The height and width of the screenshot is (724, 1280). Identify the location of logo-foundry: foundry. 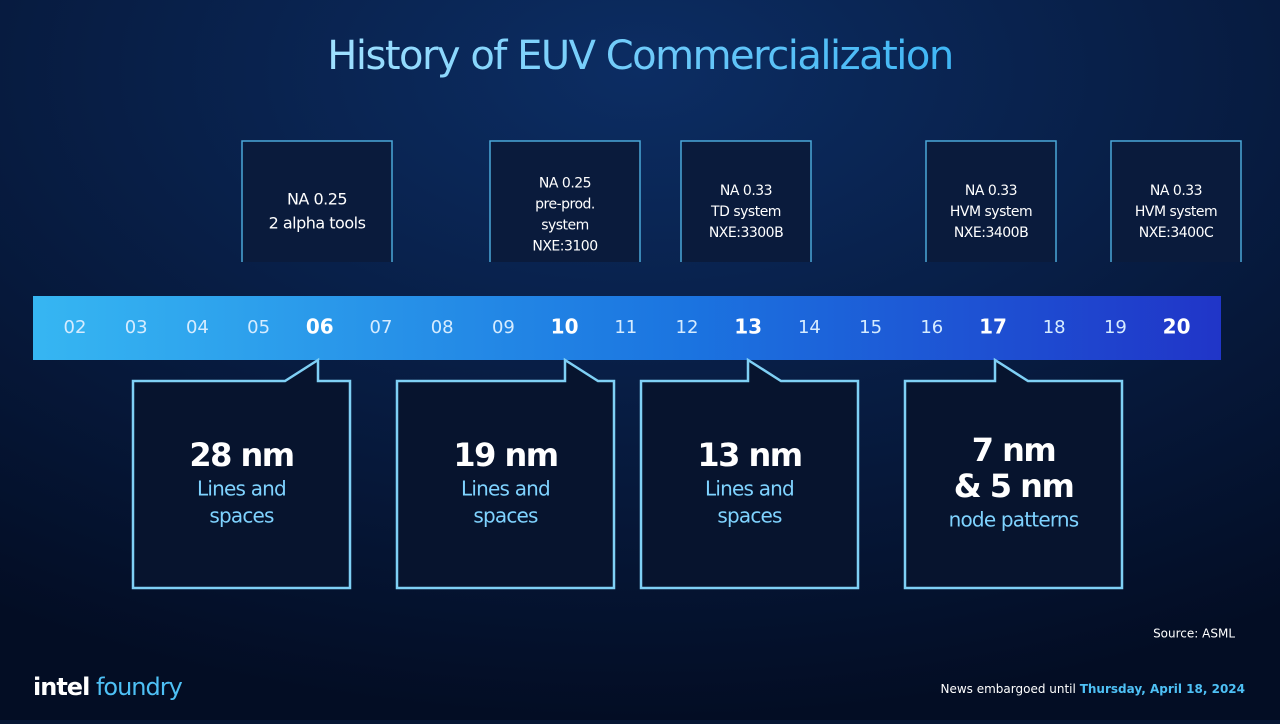
(139, 687).